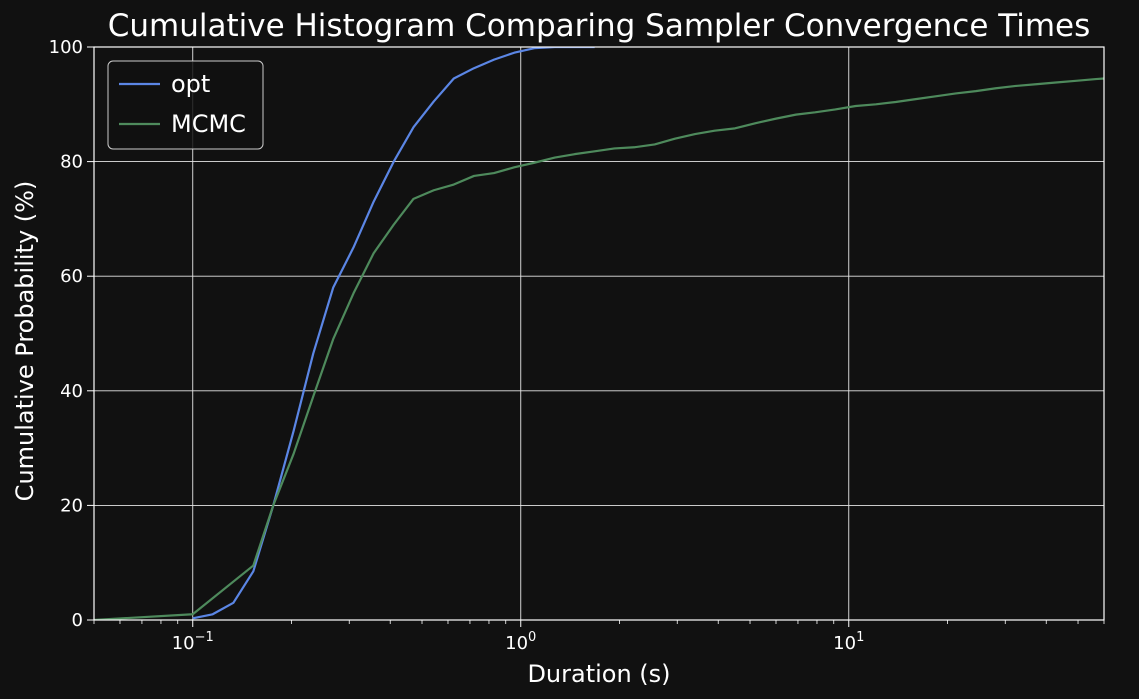  Describe the element at coordinates (25, 341) in the screenshot. I see `y-axis-label: Cumulative Probability (%)` at that location.